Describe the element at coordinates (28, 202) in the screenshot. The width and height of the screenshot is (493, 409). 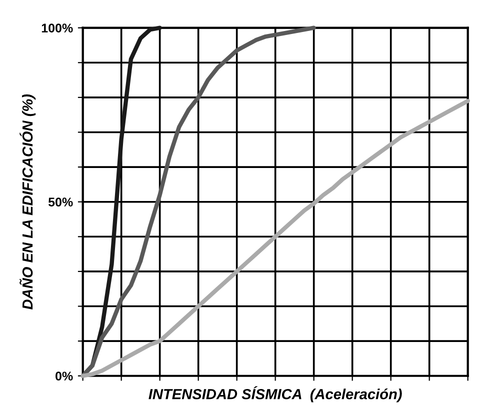
I see `y-axis-title: DAÑO EN LA EDIFICACIÓN (%)` at that location.